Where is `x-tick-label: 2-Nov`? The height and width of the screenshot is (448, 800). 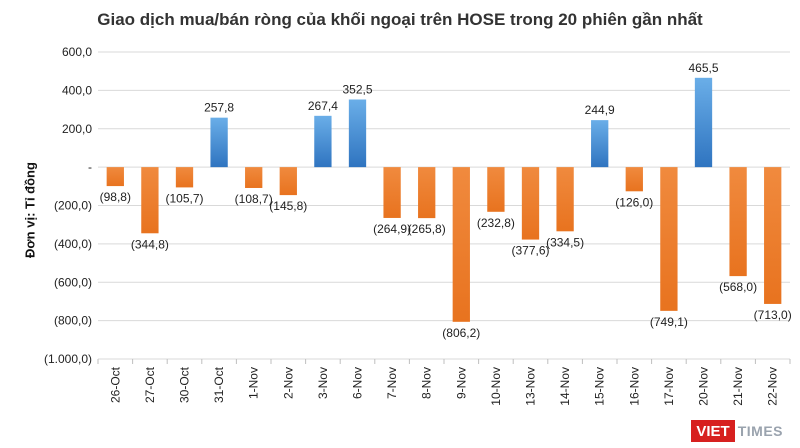
x-tick-label: 2-Nov is located at coordinates (288, 383).